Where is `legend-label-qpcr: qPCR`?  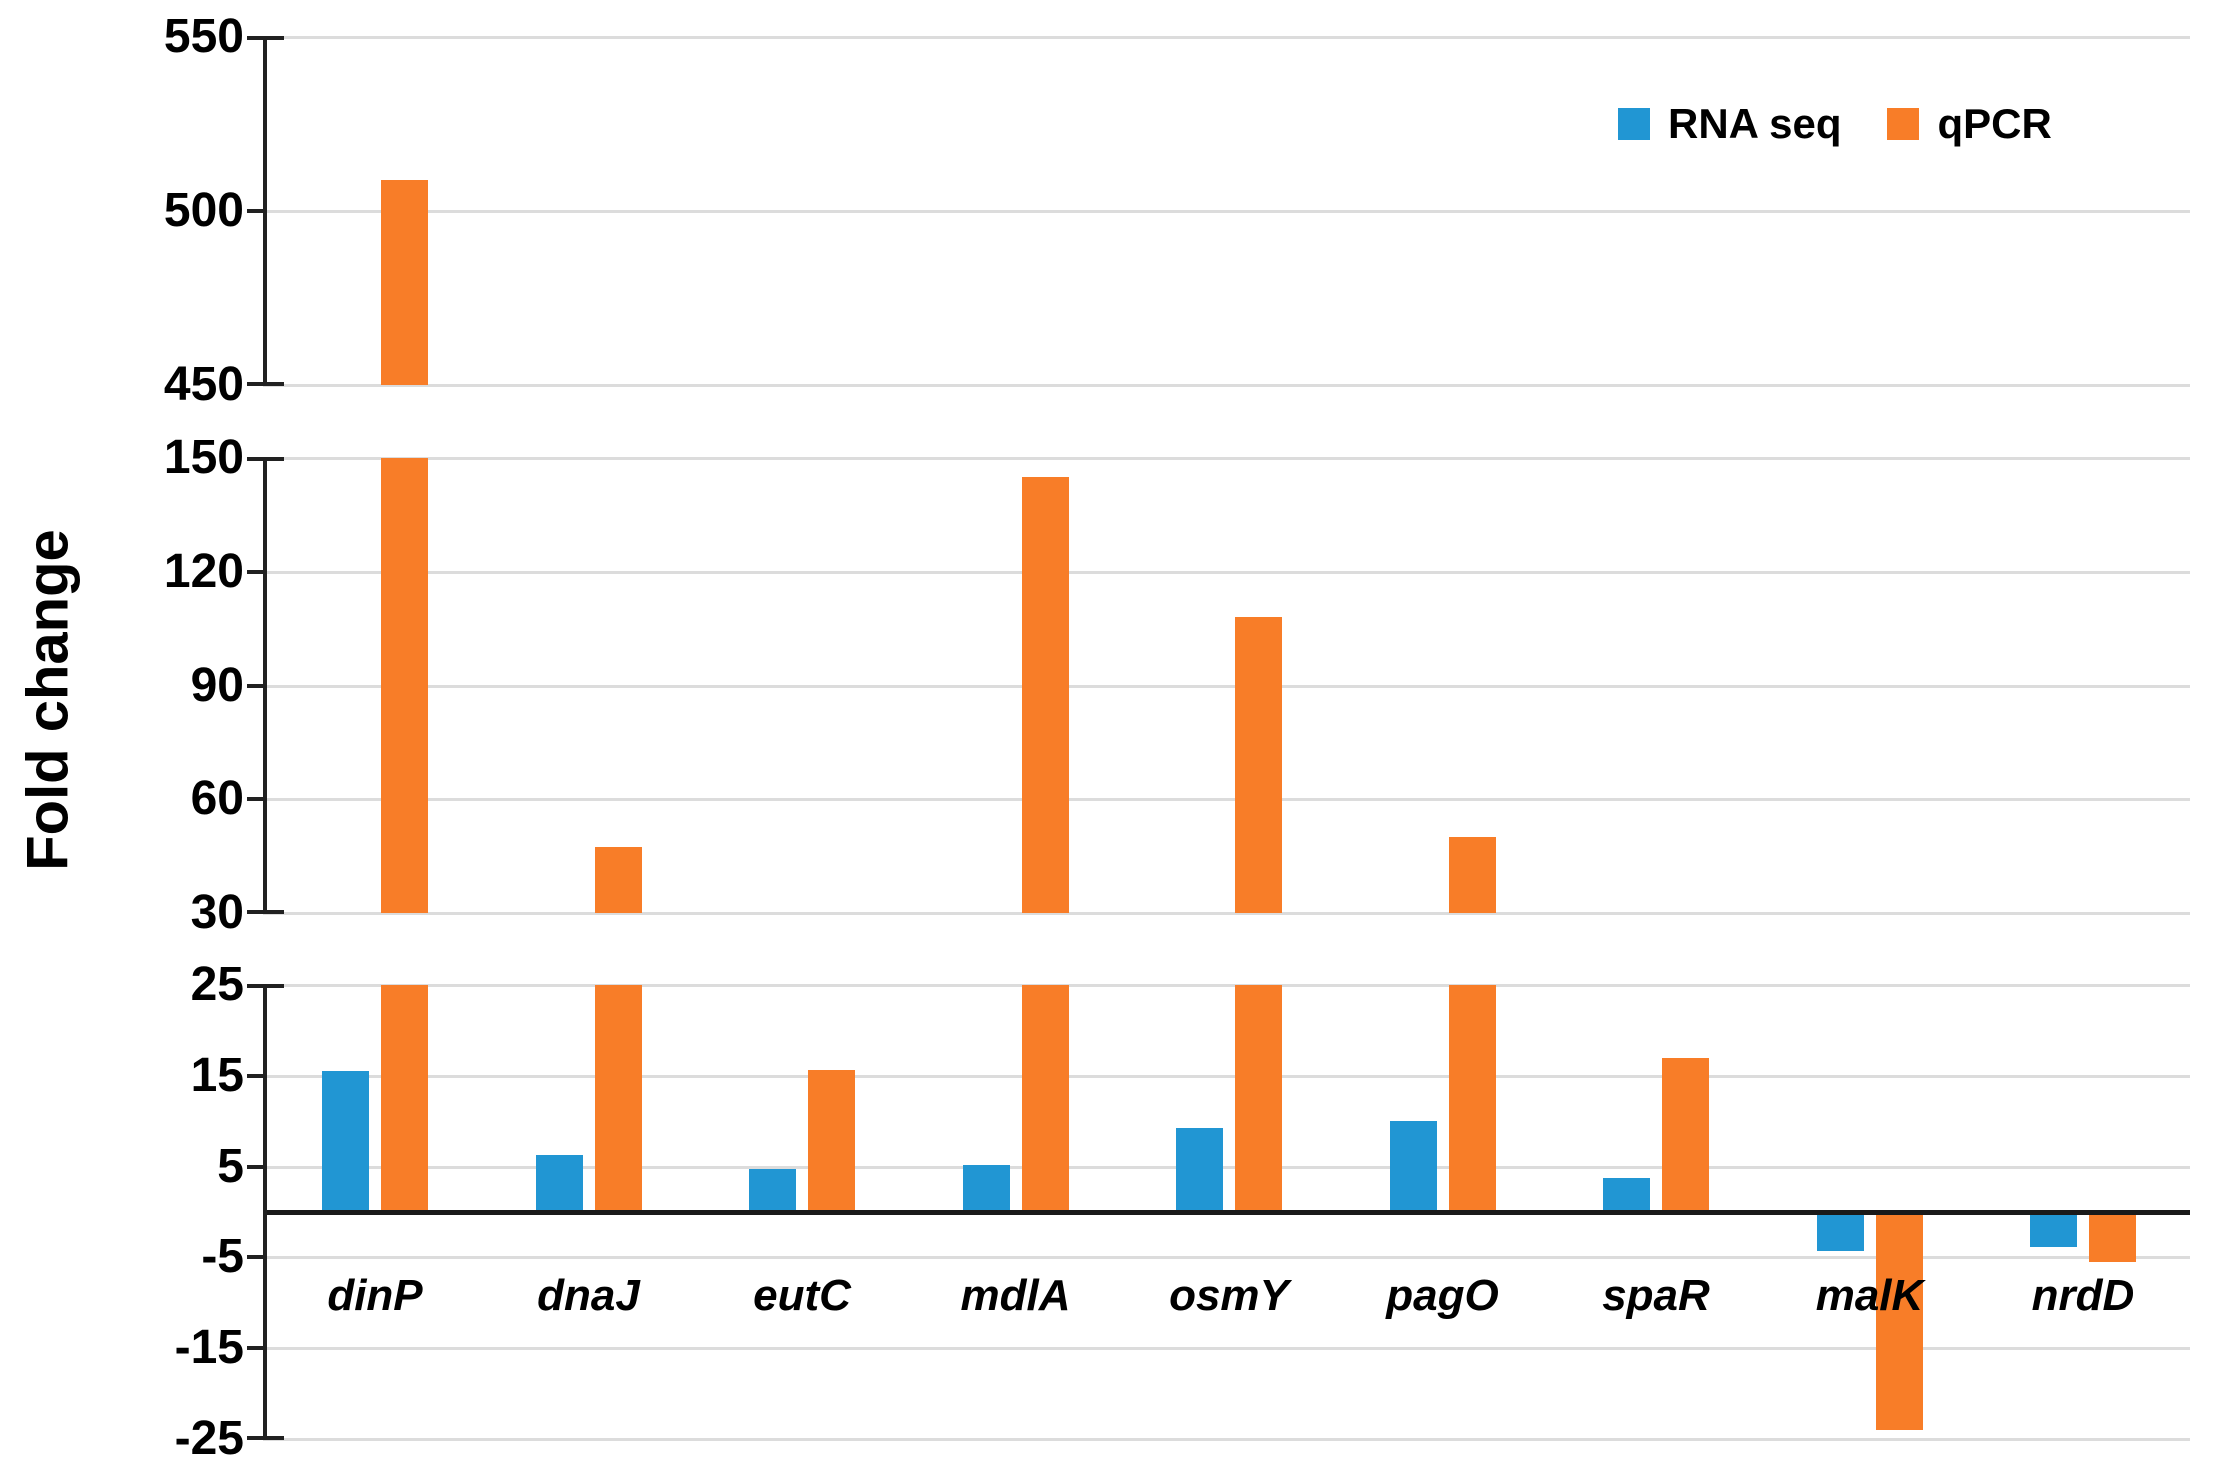 legend-label-qpcr: qPCR is located at coordinates (1994, 123).